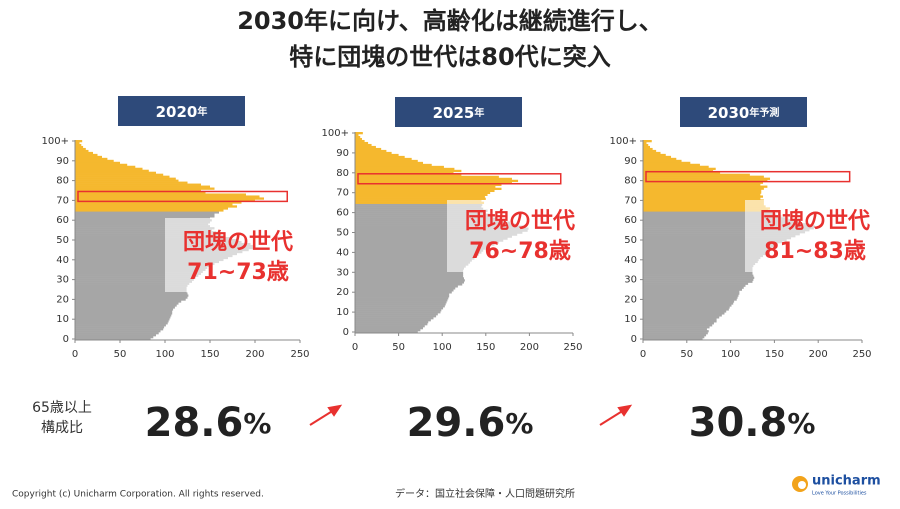  I want to click on title-line: 特に団塊の世代は80代に突入, so click(449, 57).